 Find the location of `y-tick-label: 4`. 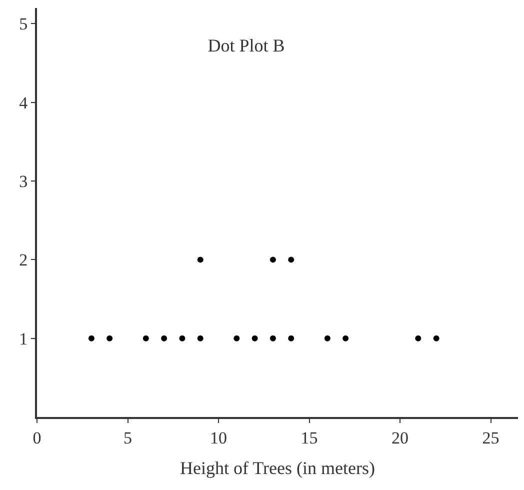

y-tick-label: 4 is located at coordinates (23, 102).